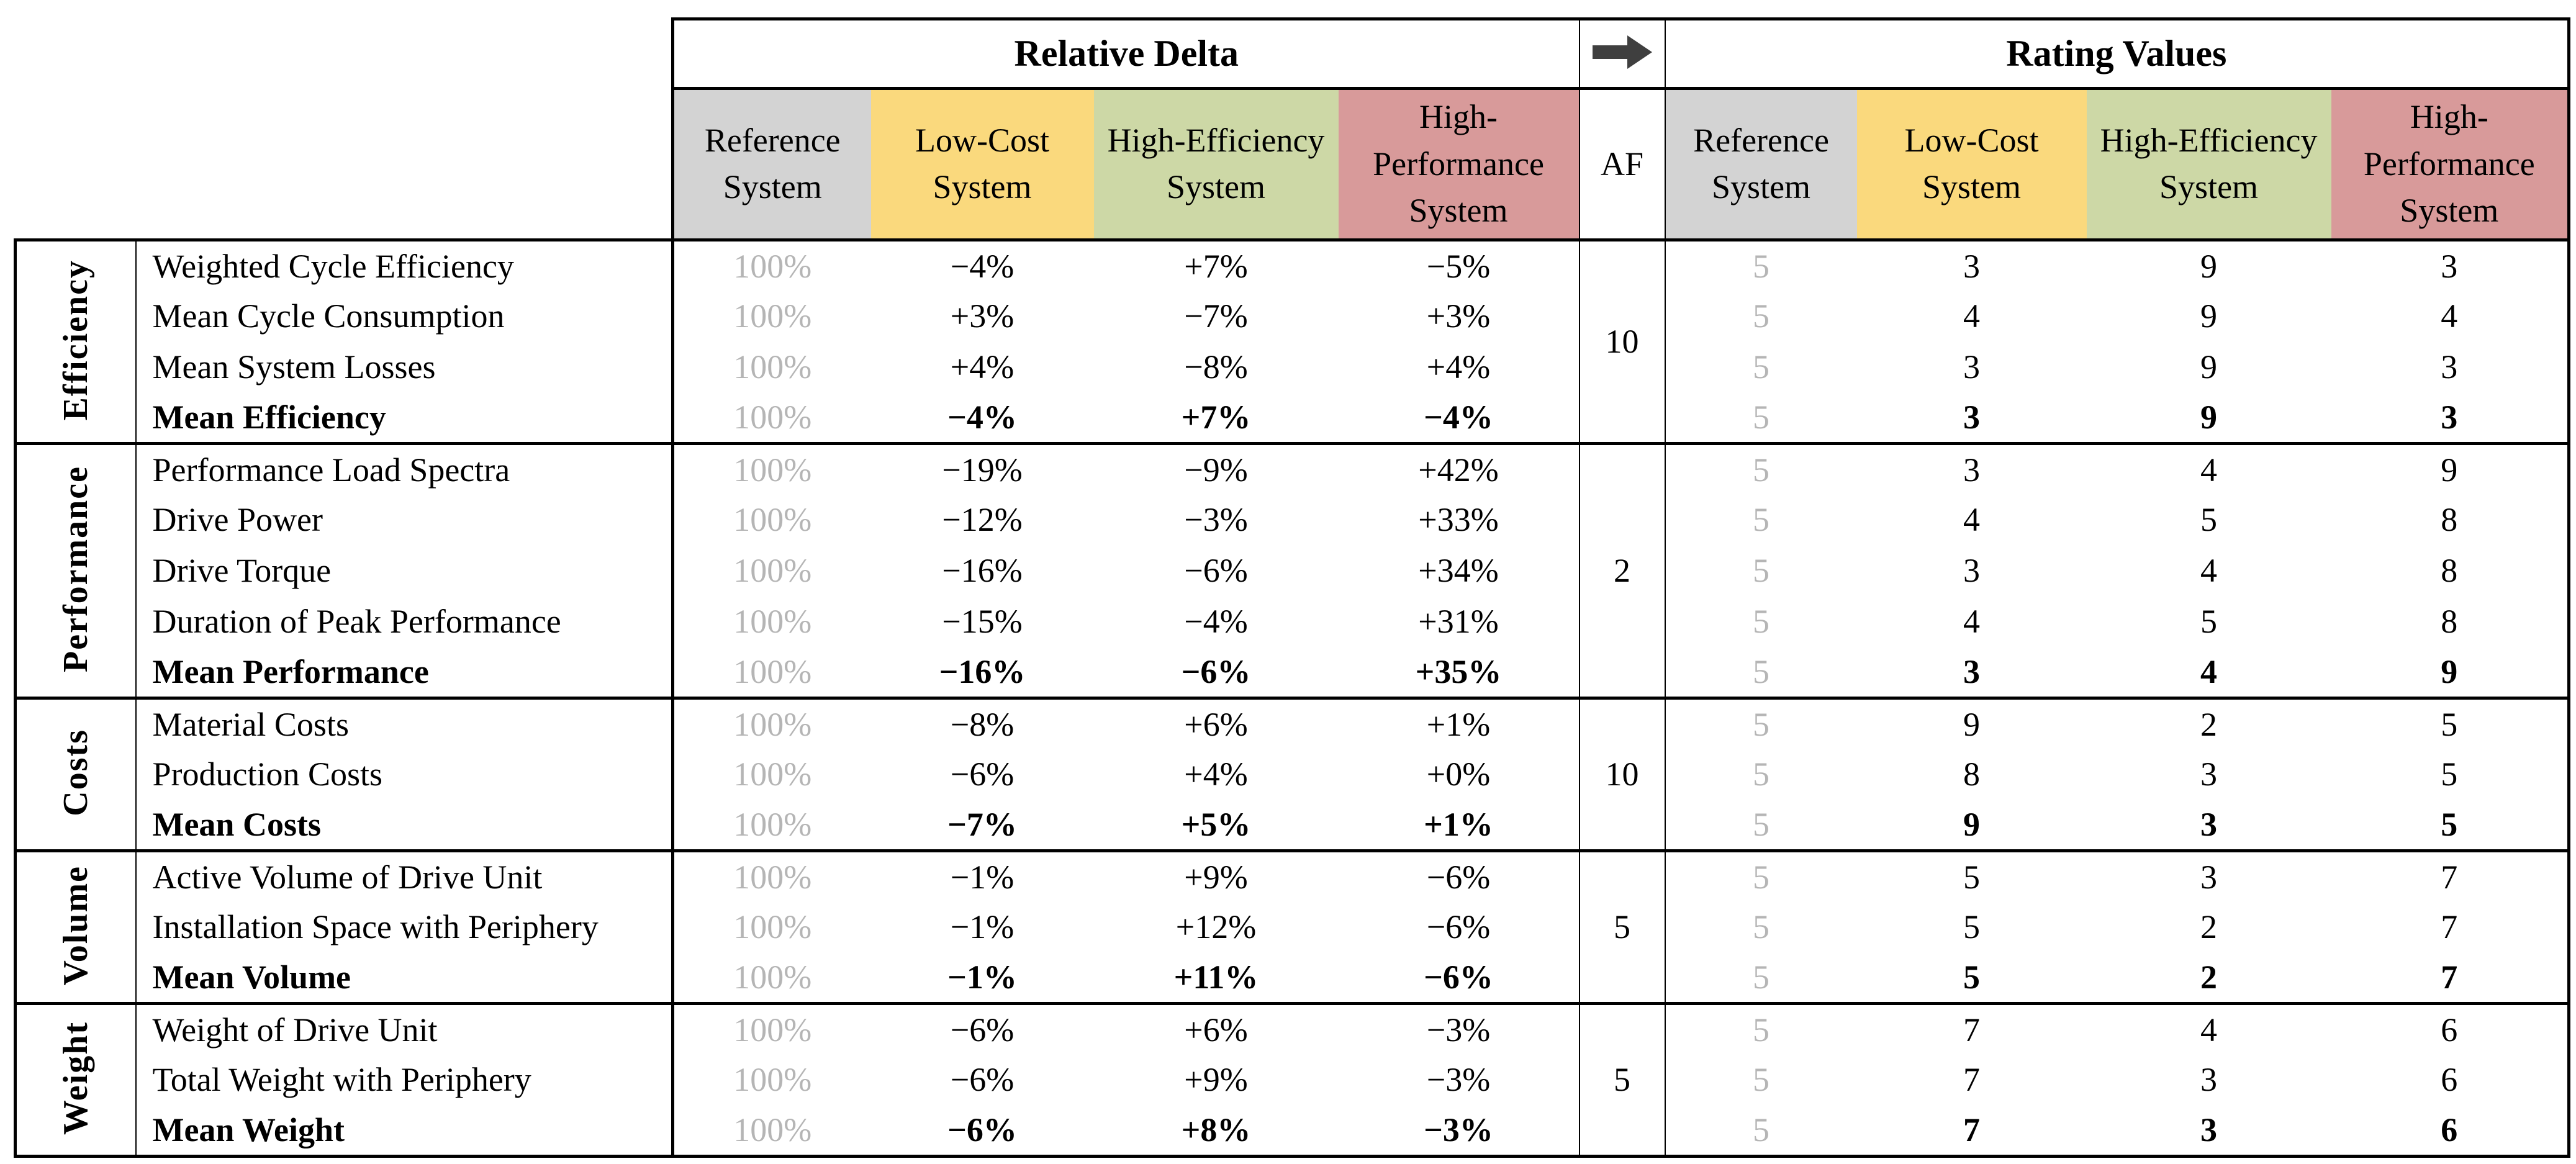 The width and height of the screenshot is (2576, 1164). Describe the element at coordinates (1216, 875) in the screenshot. I see `delta-cell: +9%` at that location.